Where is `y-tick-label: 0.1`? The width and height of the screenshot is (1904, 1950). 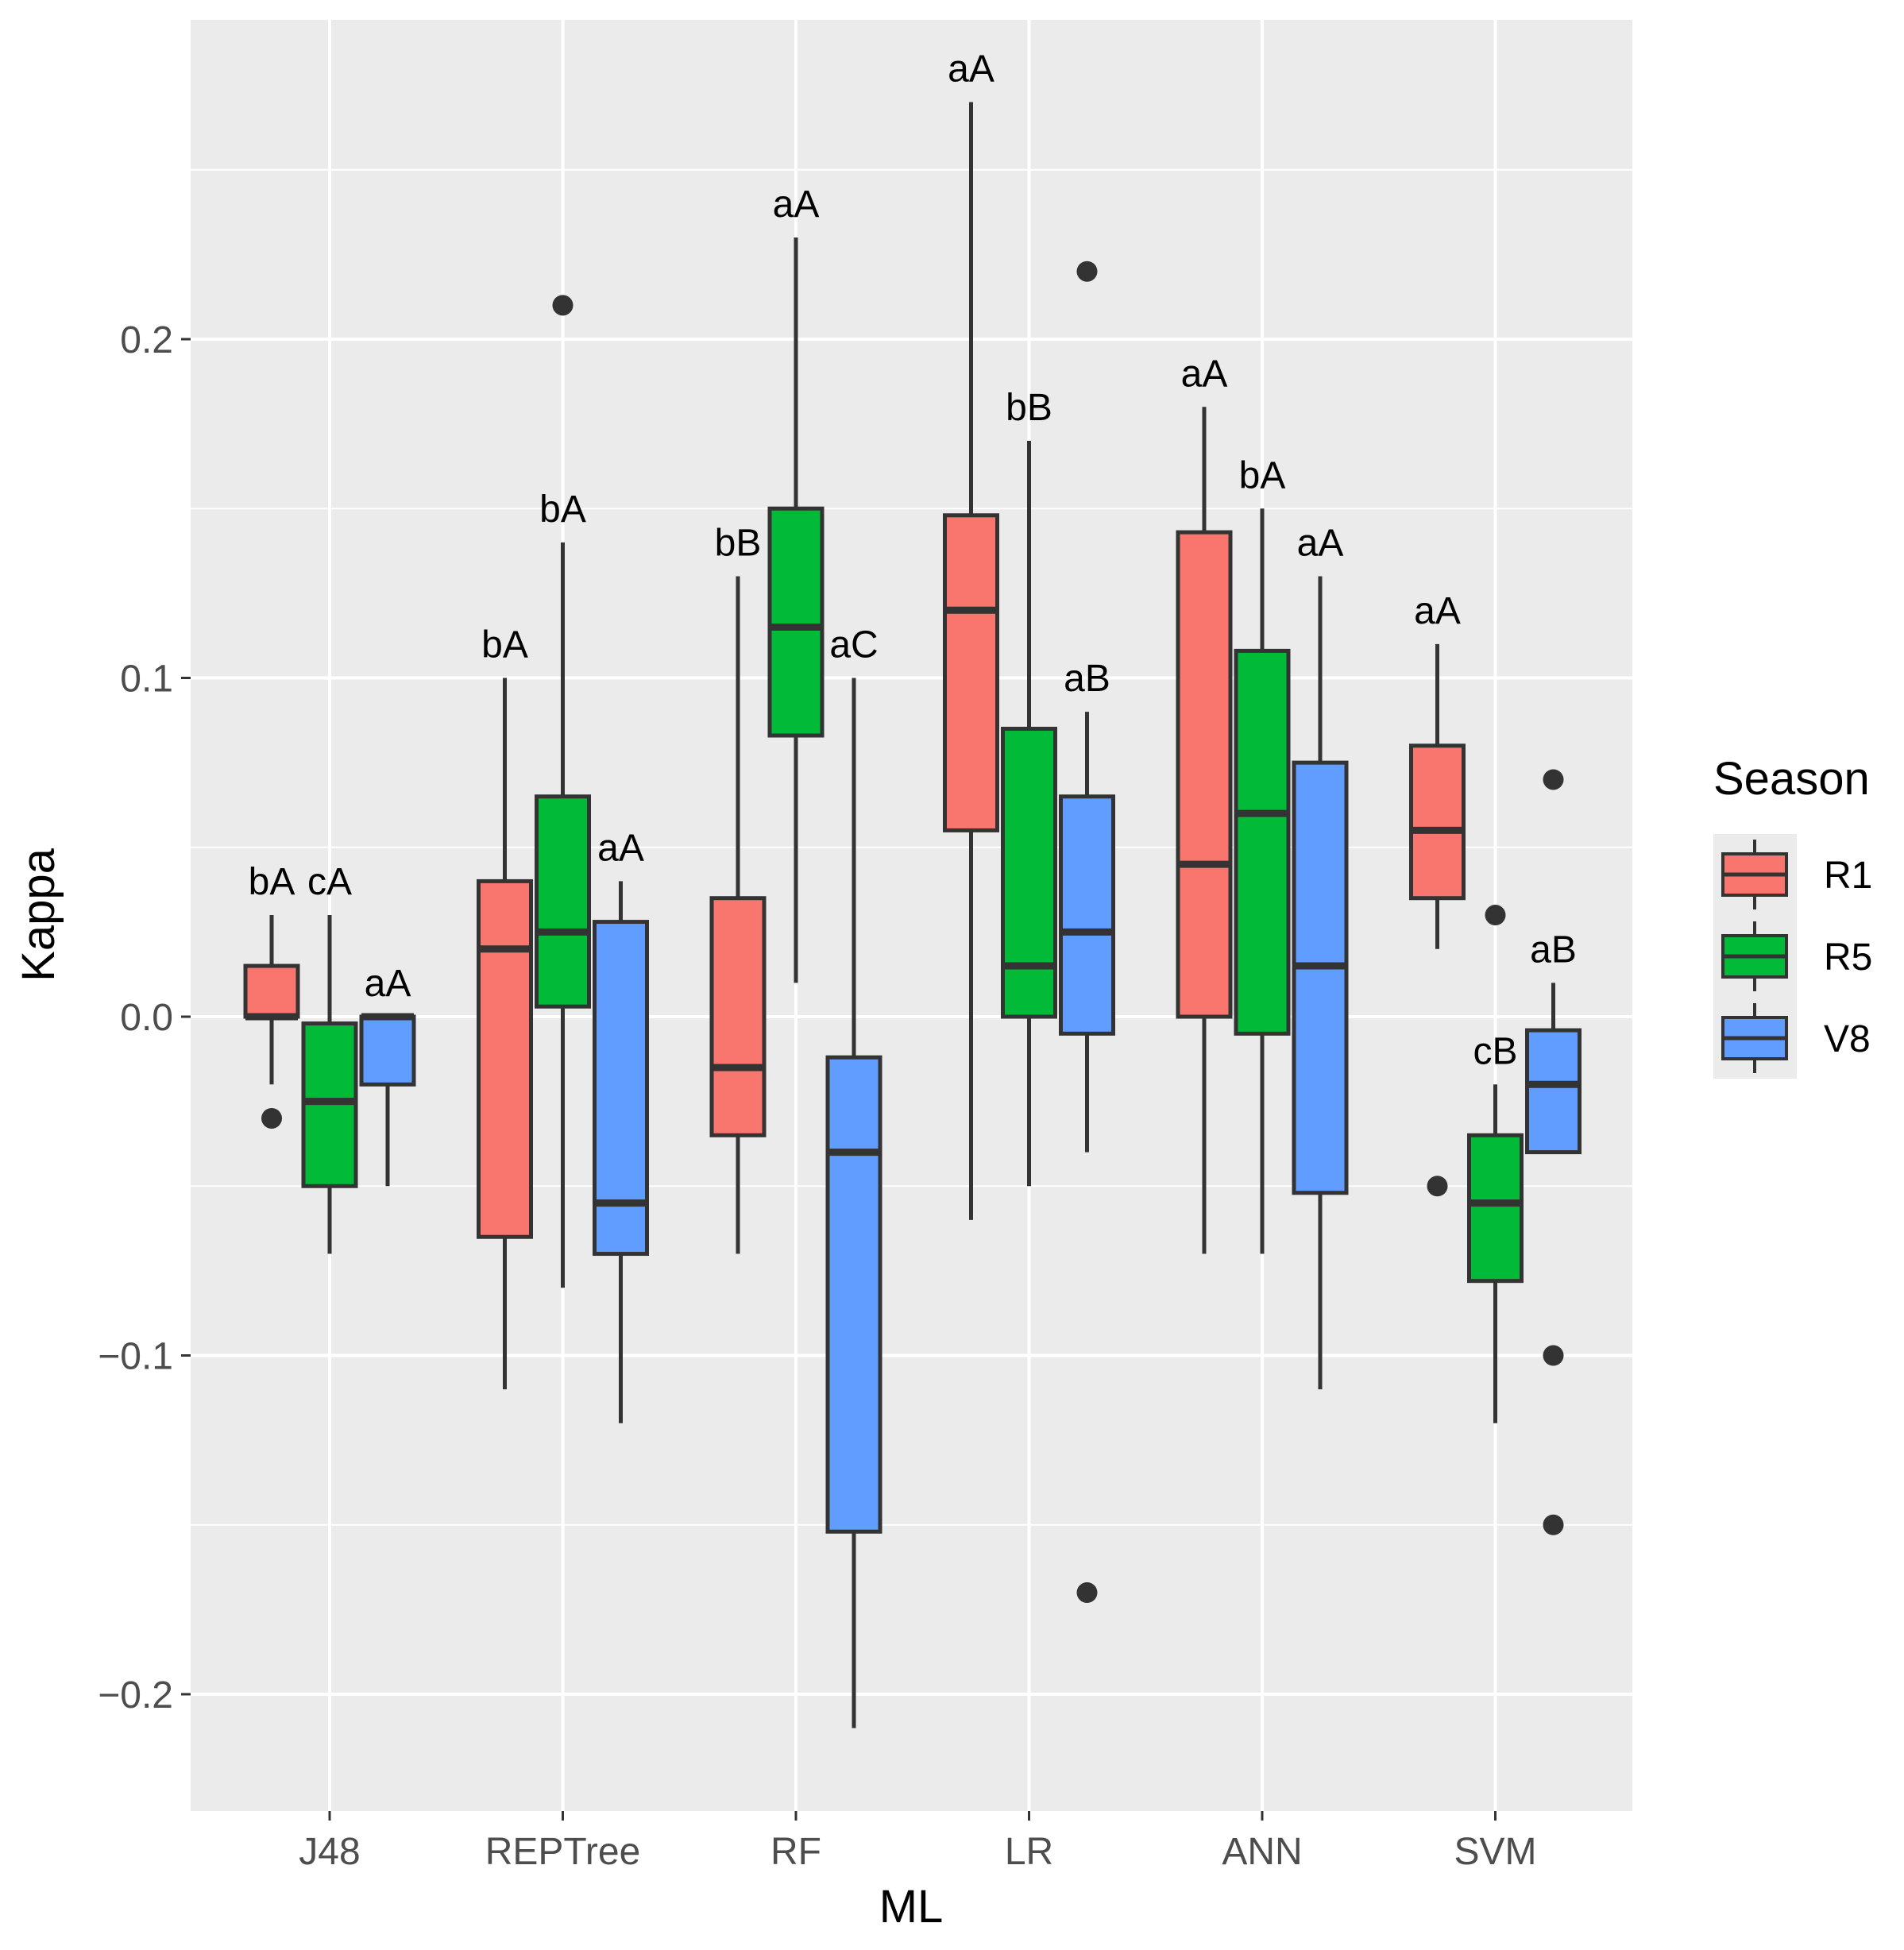 y-tick-label: 0.1 is located at coordinates (146, 679).